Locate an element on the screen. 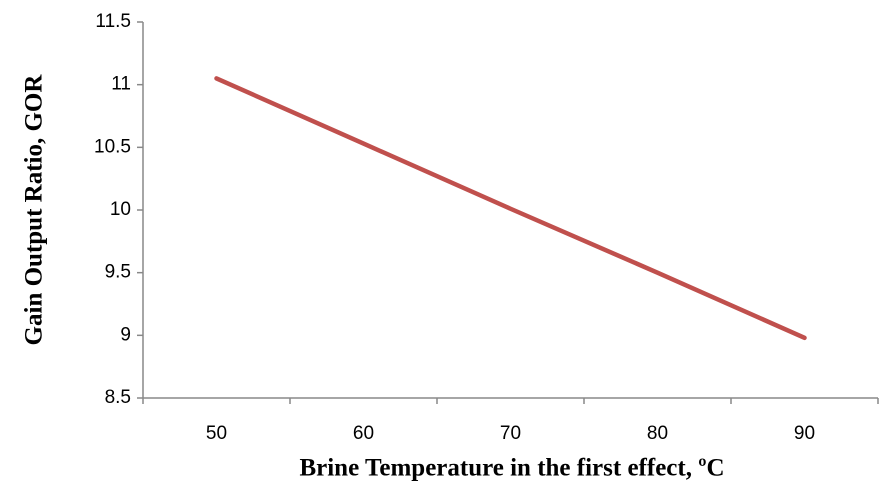 This screenshot has height=496, width=892. x-tick-label: 50 is located at coordinates (216, 433).